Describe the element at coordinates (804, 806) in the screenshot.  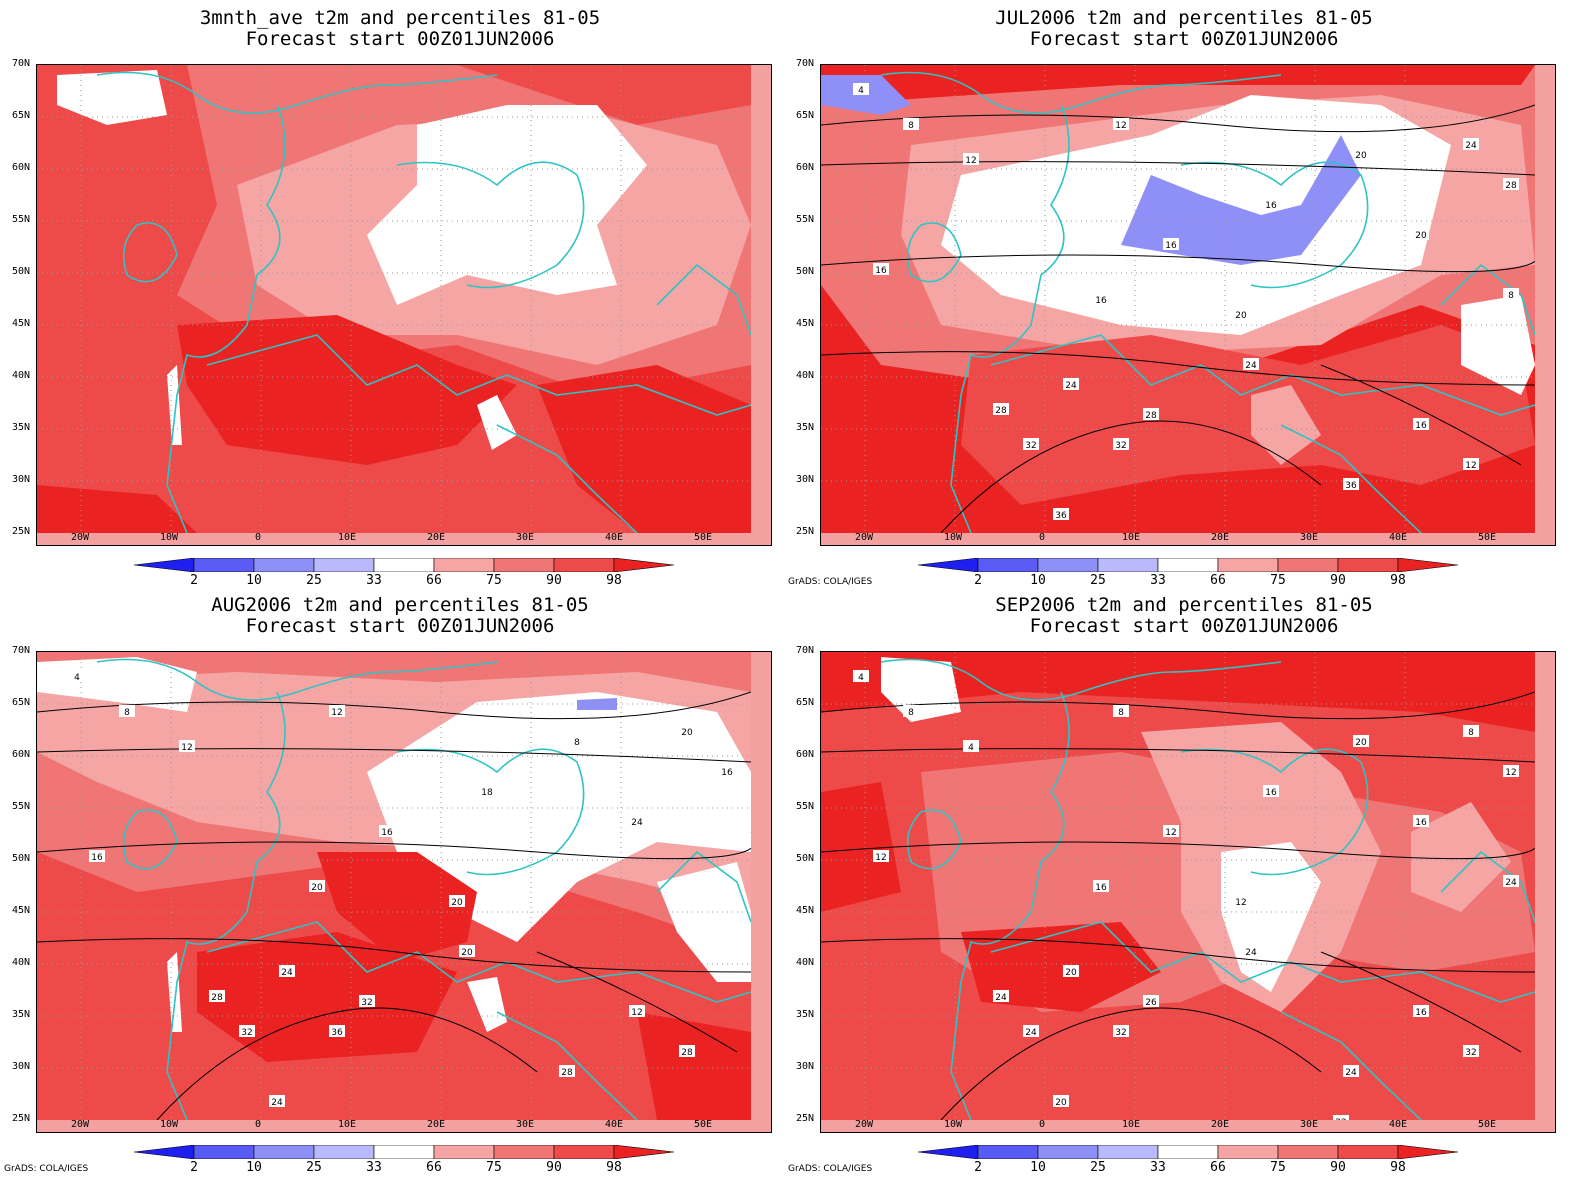
I see `latitude-label: 55N` at that location.